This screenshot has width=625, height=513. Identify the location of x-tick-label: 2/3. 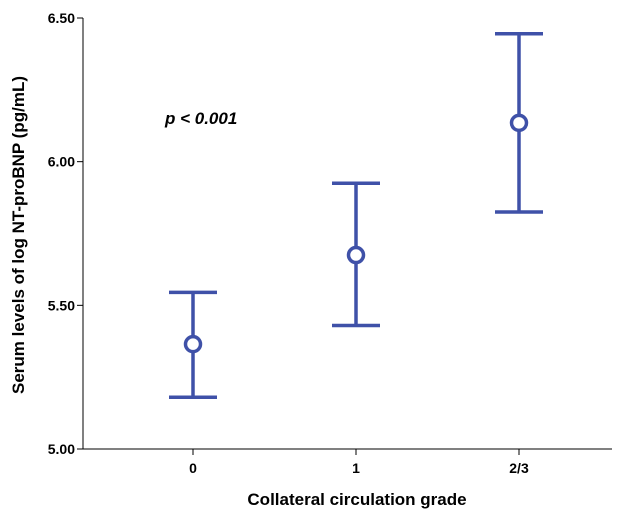
(519, 468).